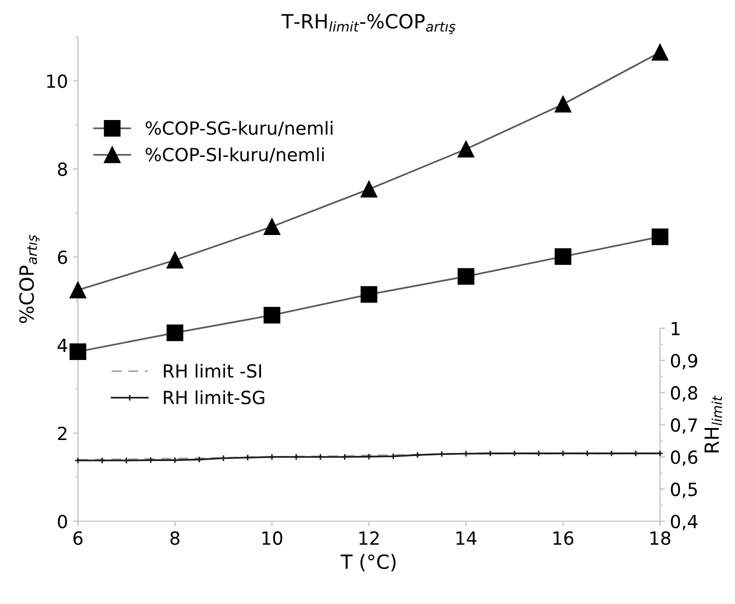 Image resolution: width=735 pixels, height=604 pixels. I want to click on legend-label: RH limit-SG, so click(214, 397).